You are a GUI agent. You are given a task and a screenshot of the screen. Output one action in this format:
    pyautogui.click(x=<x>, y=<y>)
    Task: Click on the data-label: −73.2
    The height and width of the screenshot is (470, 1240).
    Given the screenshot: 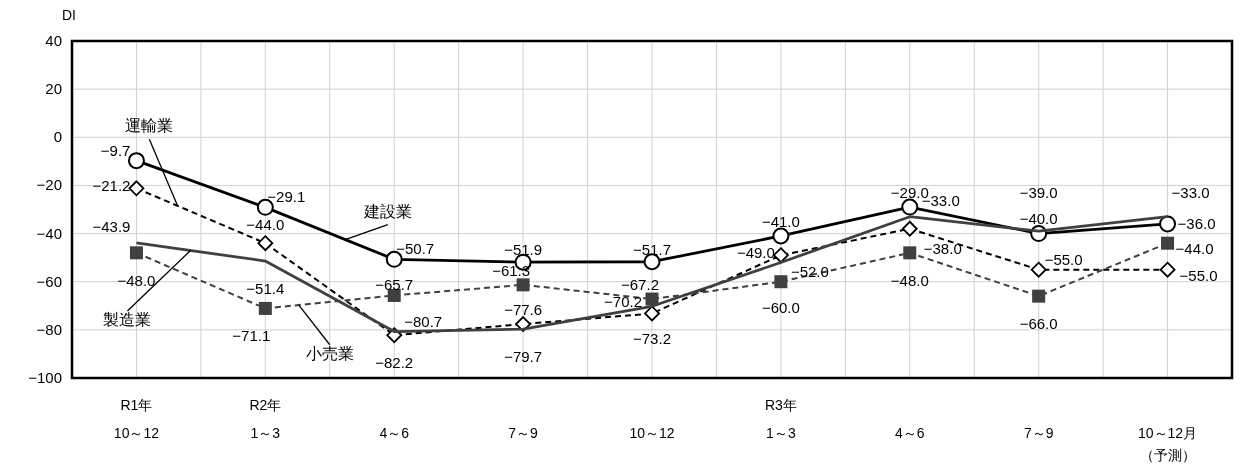 What is the action you would take?
    pyautogui.click(x=652, y=339)
    